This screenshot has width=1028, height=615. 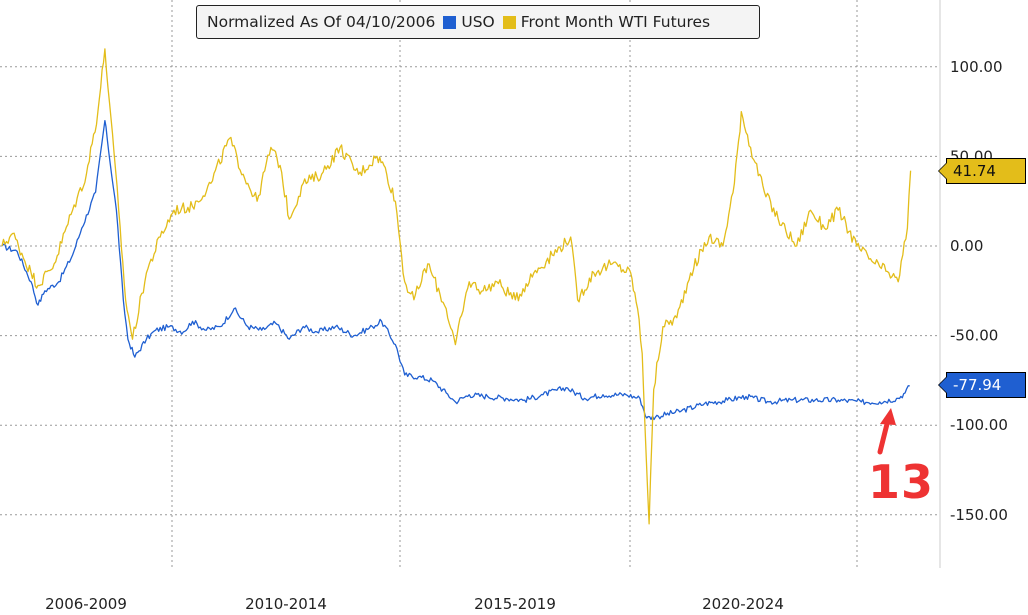 What do you see at coordinates (979, 515) in the screenshot?
I see `y-tick-label: -150.00` at bounding box center [979, 515].